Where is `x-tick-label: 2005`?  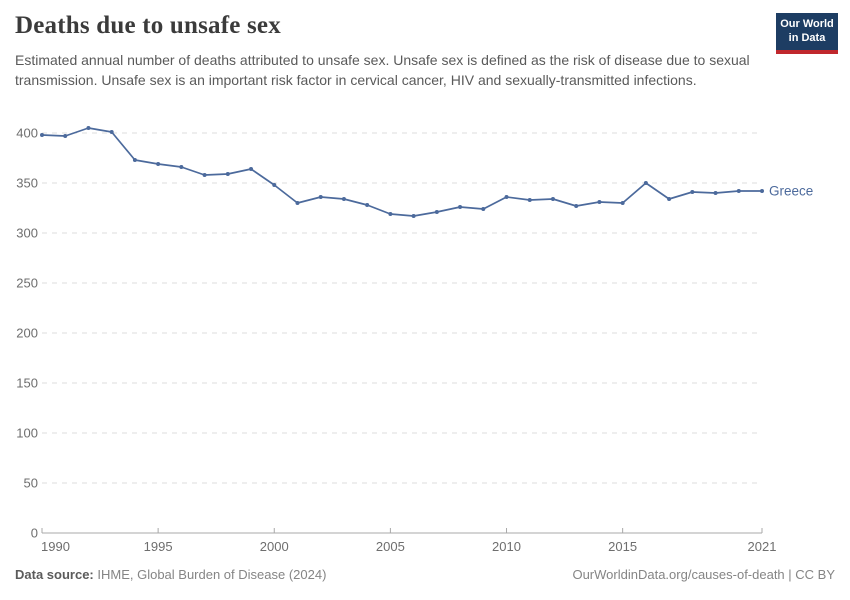
x-tick-label: 2005 is located at coordinates (390, 546).